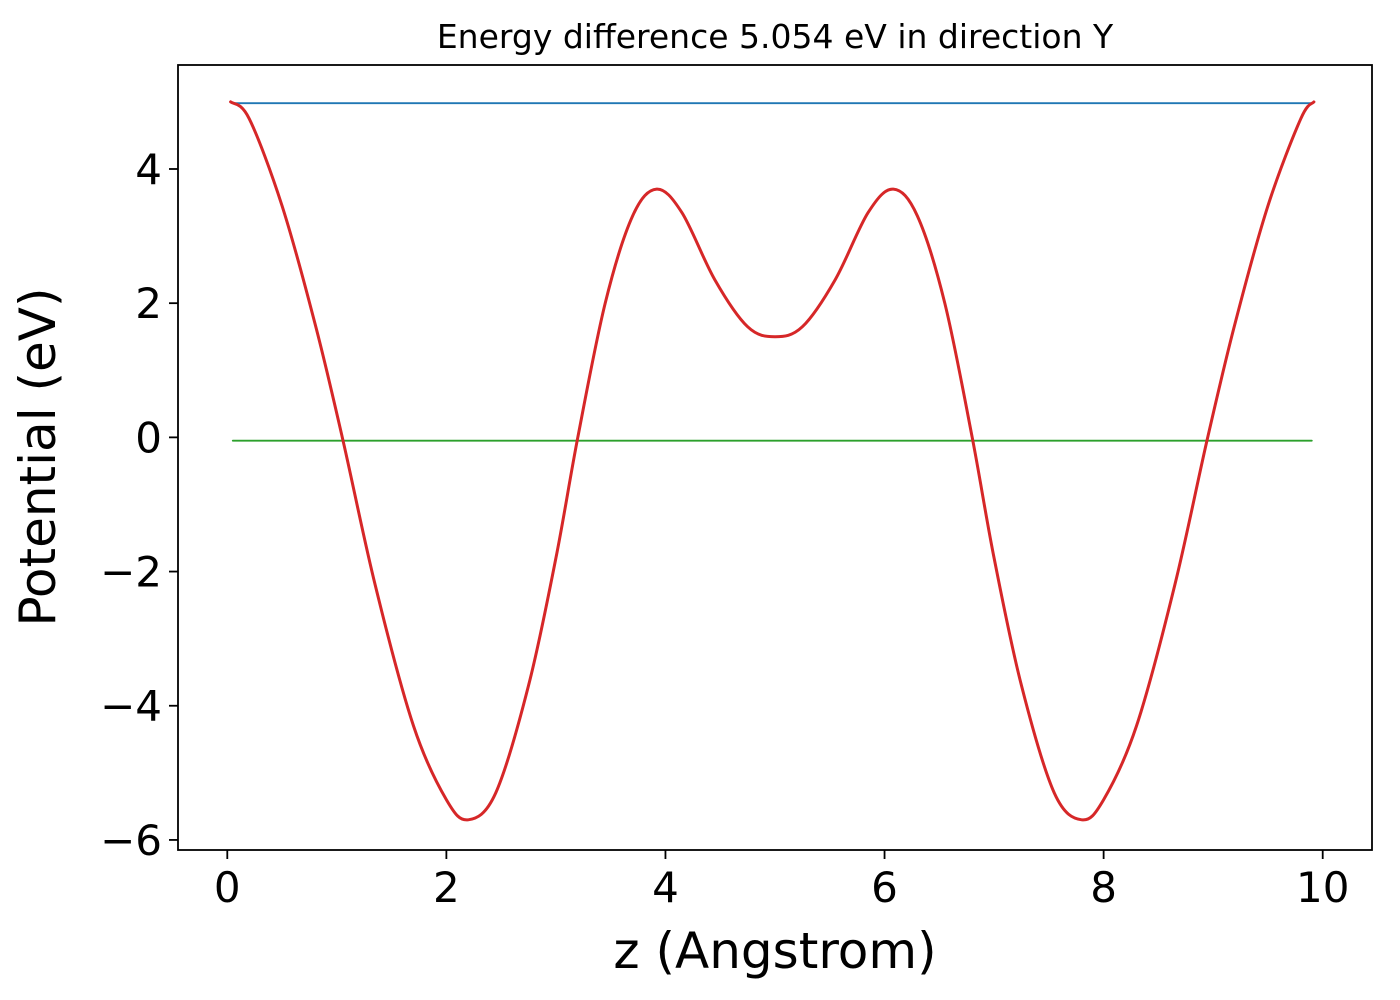  I want to click on y-tick-label: 2, so click(148, 303).